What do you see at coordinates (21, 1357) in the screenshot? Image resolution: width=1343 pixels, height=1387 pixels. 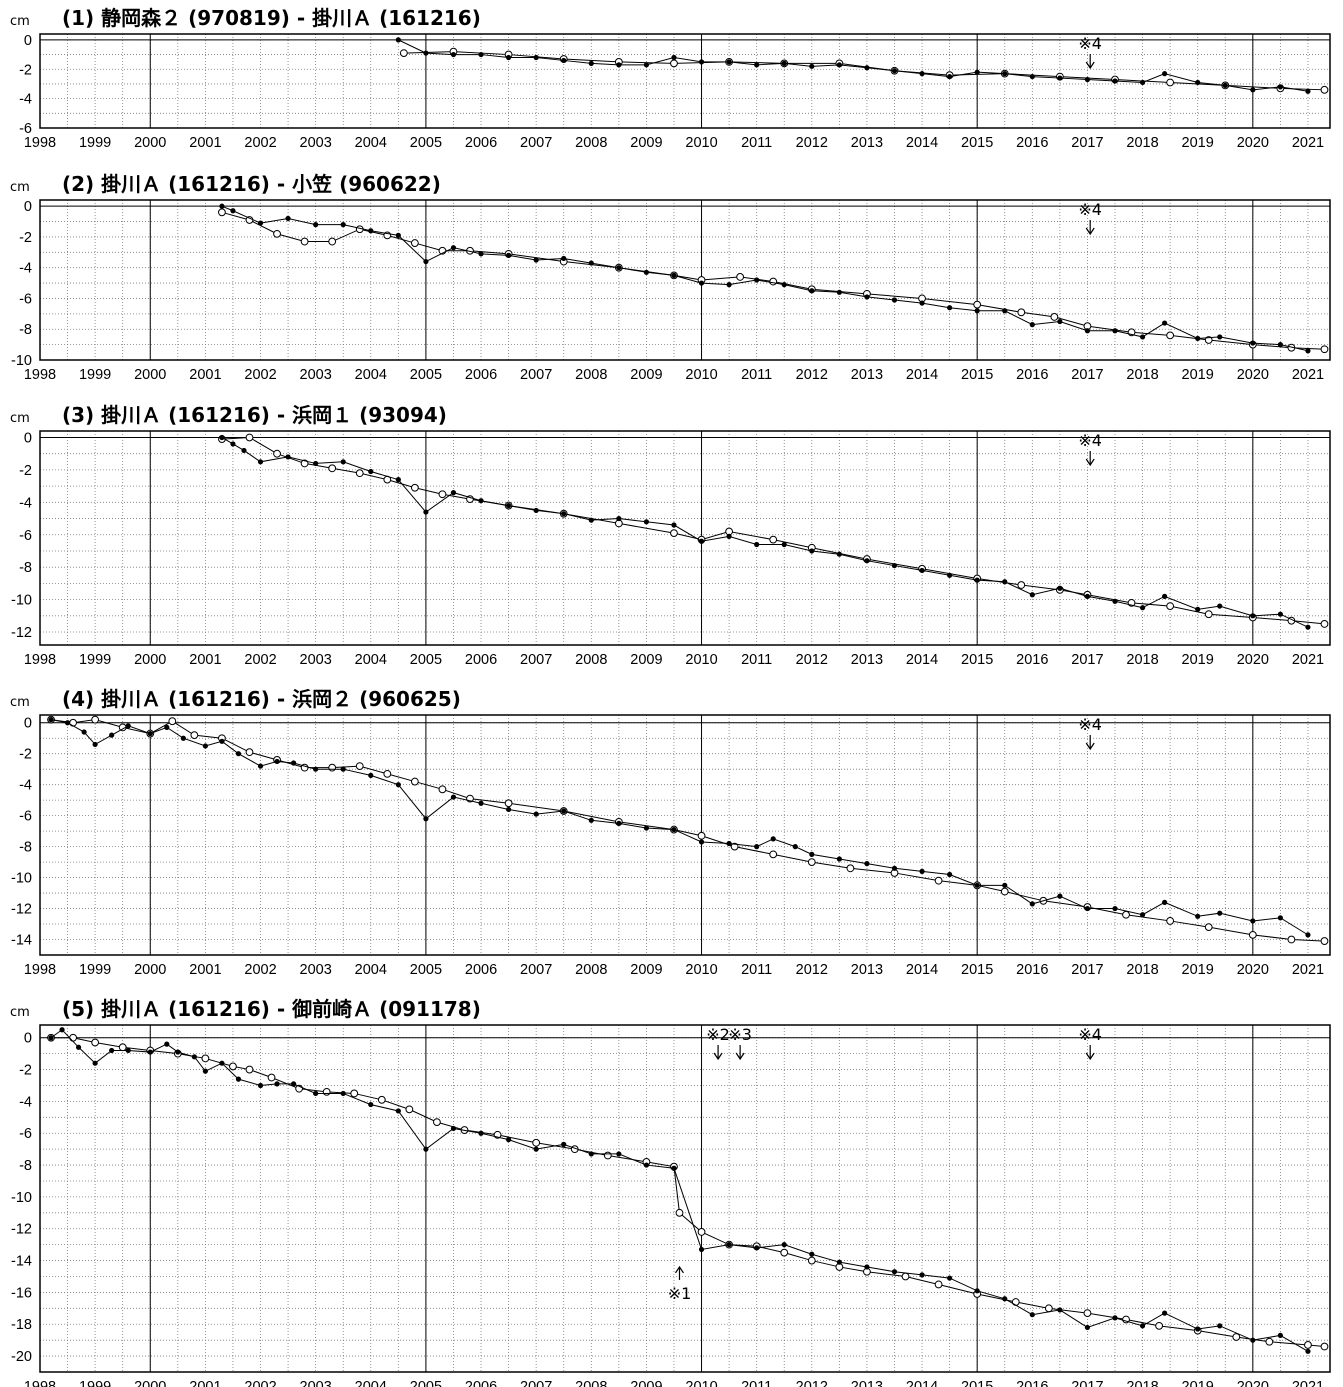 I see `y-tick-label: -20` at bounding box center [21, 1357].